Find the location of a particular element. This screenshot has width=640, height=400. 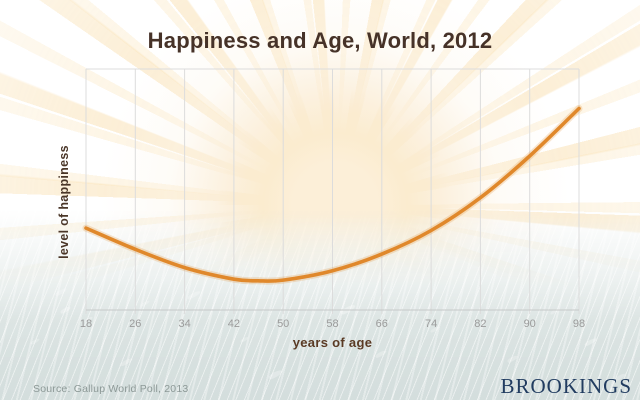

chart-title: Happiness and Age, World, 2012 is located at coordinates (320, 40).